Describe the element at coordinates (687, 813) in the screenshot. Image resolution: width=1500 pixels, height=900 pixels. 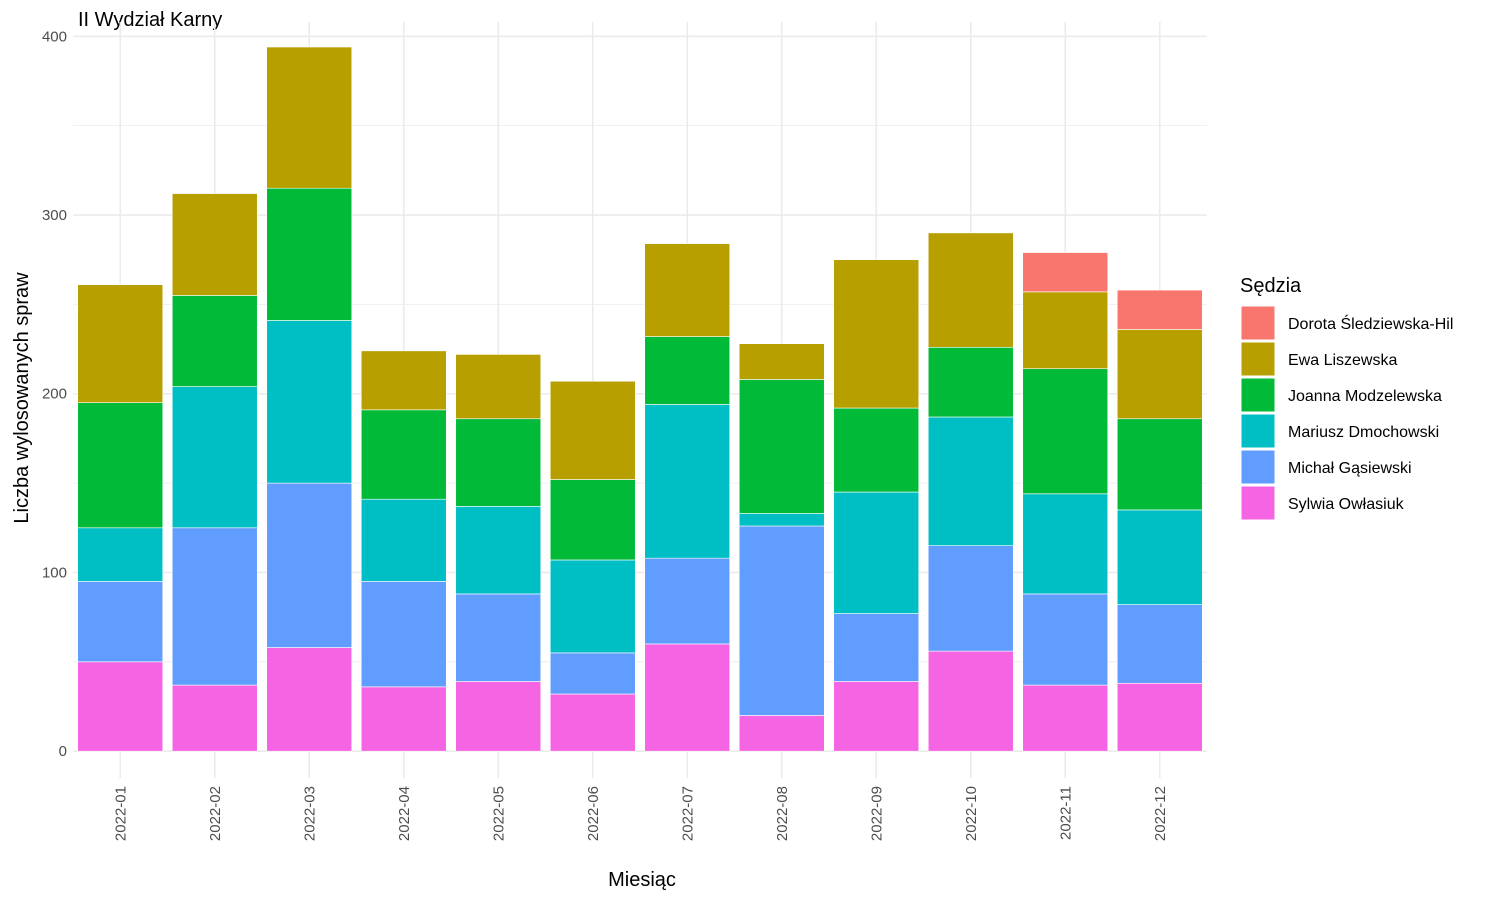
I see `x-tick-label: 2022-07` at that location.